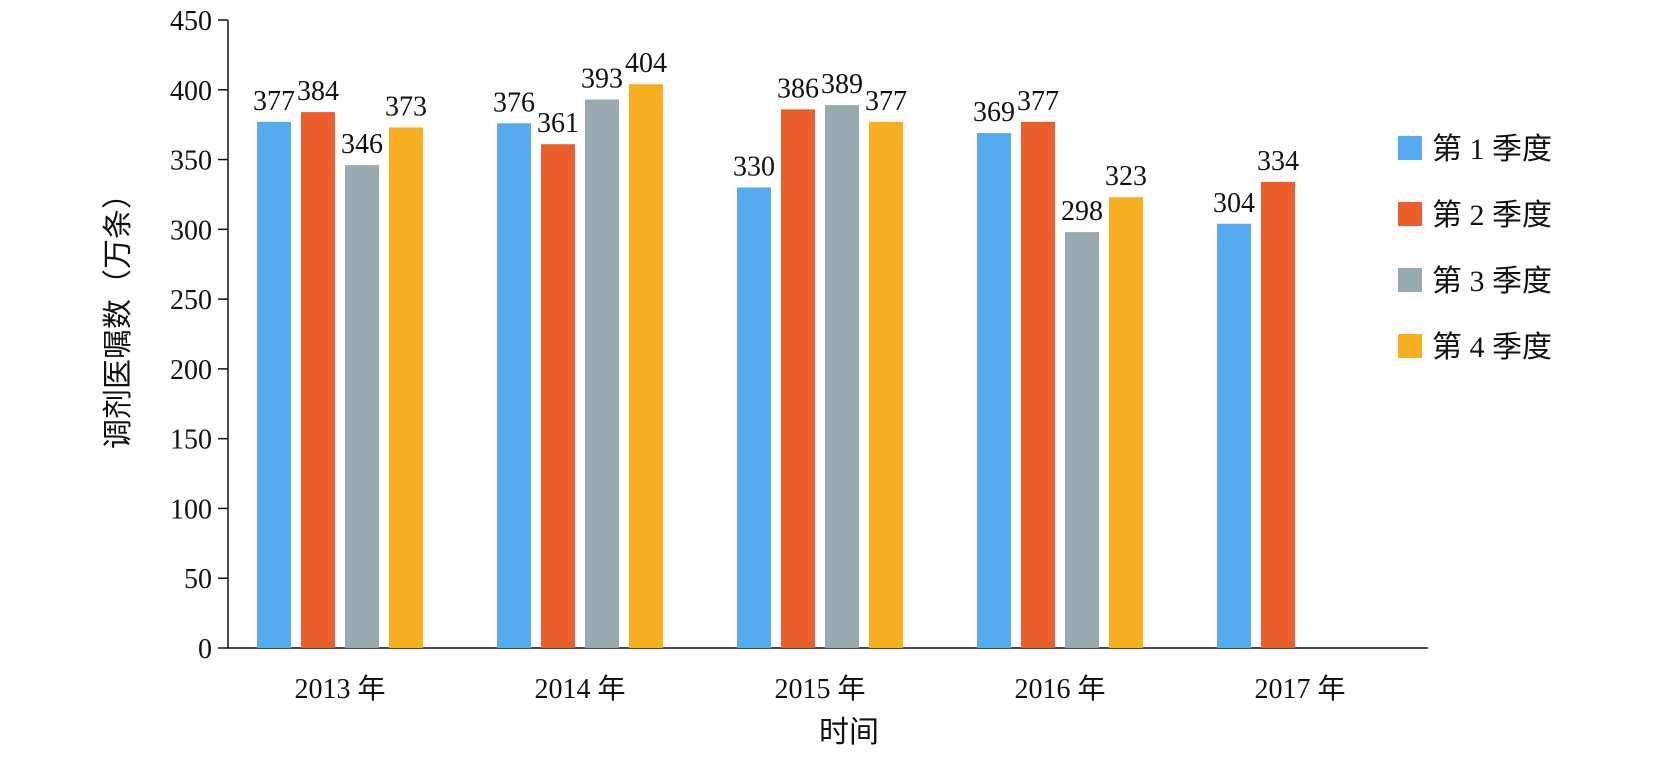 This screenshot has width=1654, height=760. Describe the element at coordinates (994, 112) in the screenshot. I see `data-label: 369` at that location.